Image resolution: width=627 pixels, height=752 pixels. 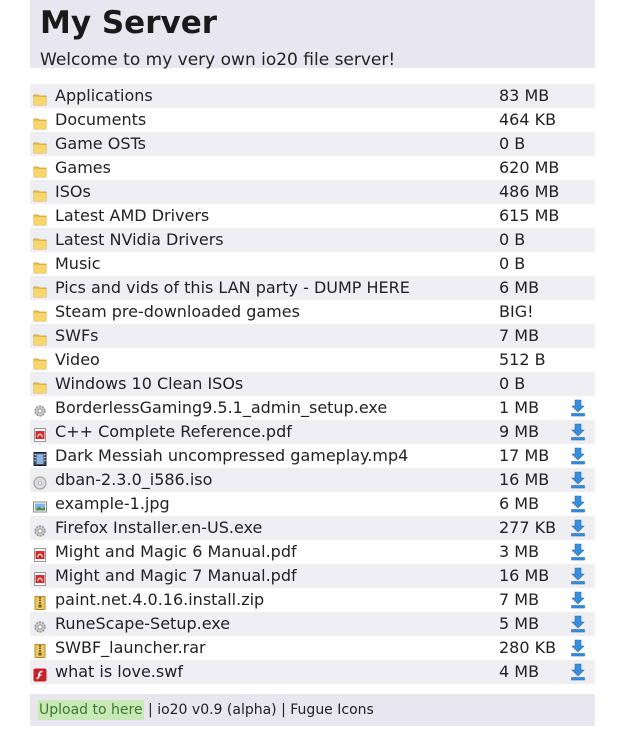 What do you see at coordinates (312, 480) in the screenshot?
I see `file-row: dban-2.3.0_i586.iso 16 MB` at bounding box center [312, 480].